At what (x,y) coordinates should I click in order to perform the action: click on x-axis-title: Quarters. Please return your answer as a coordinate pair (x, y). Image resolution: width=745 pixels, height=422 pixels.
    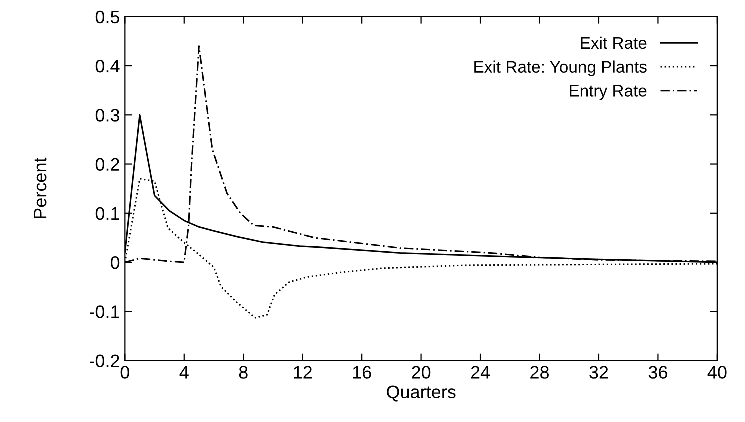
    Looking at the image, I should click on (421, 394).